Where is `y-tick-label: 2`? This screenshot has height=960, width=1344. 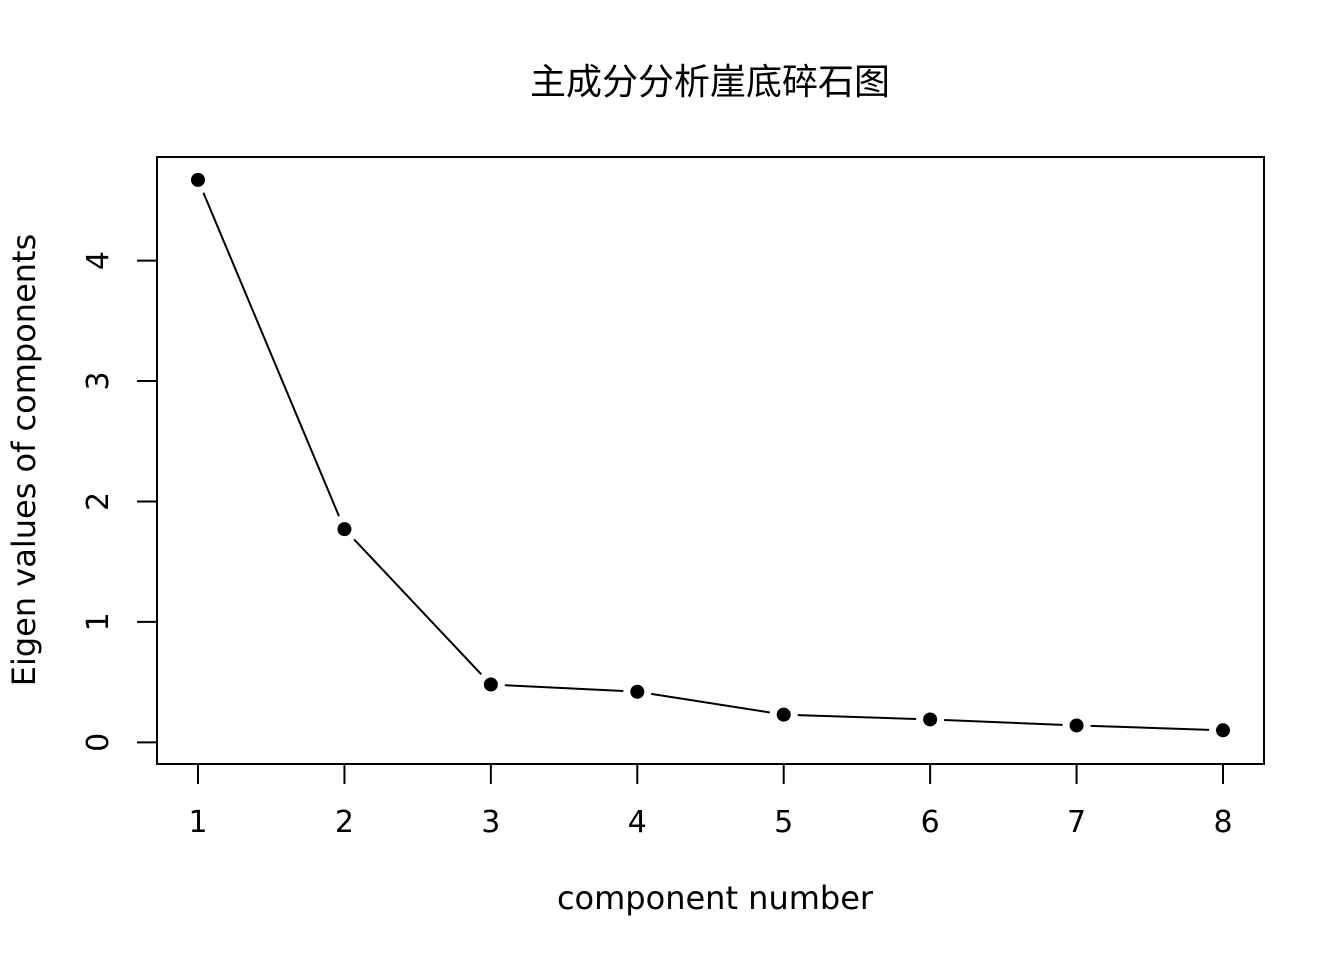
y-tick-label: 2 is located at coordinates (98, 501).